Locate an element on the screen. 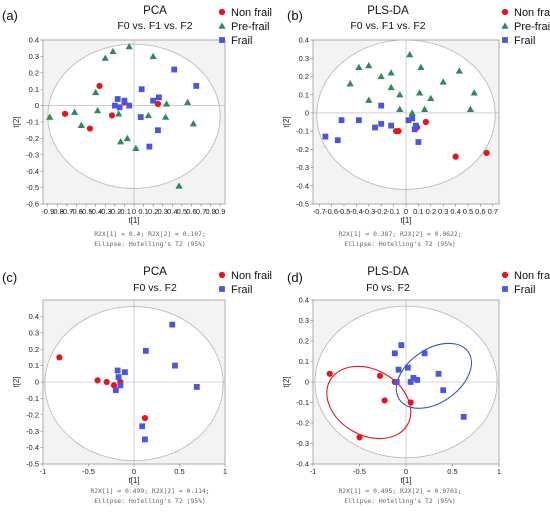 The image size is (550, 518). x-tick-label: 0.1 is located at coordinates (143, 211).